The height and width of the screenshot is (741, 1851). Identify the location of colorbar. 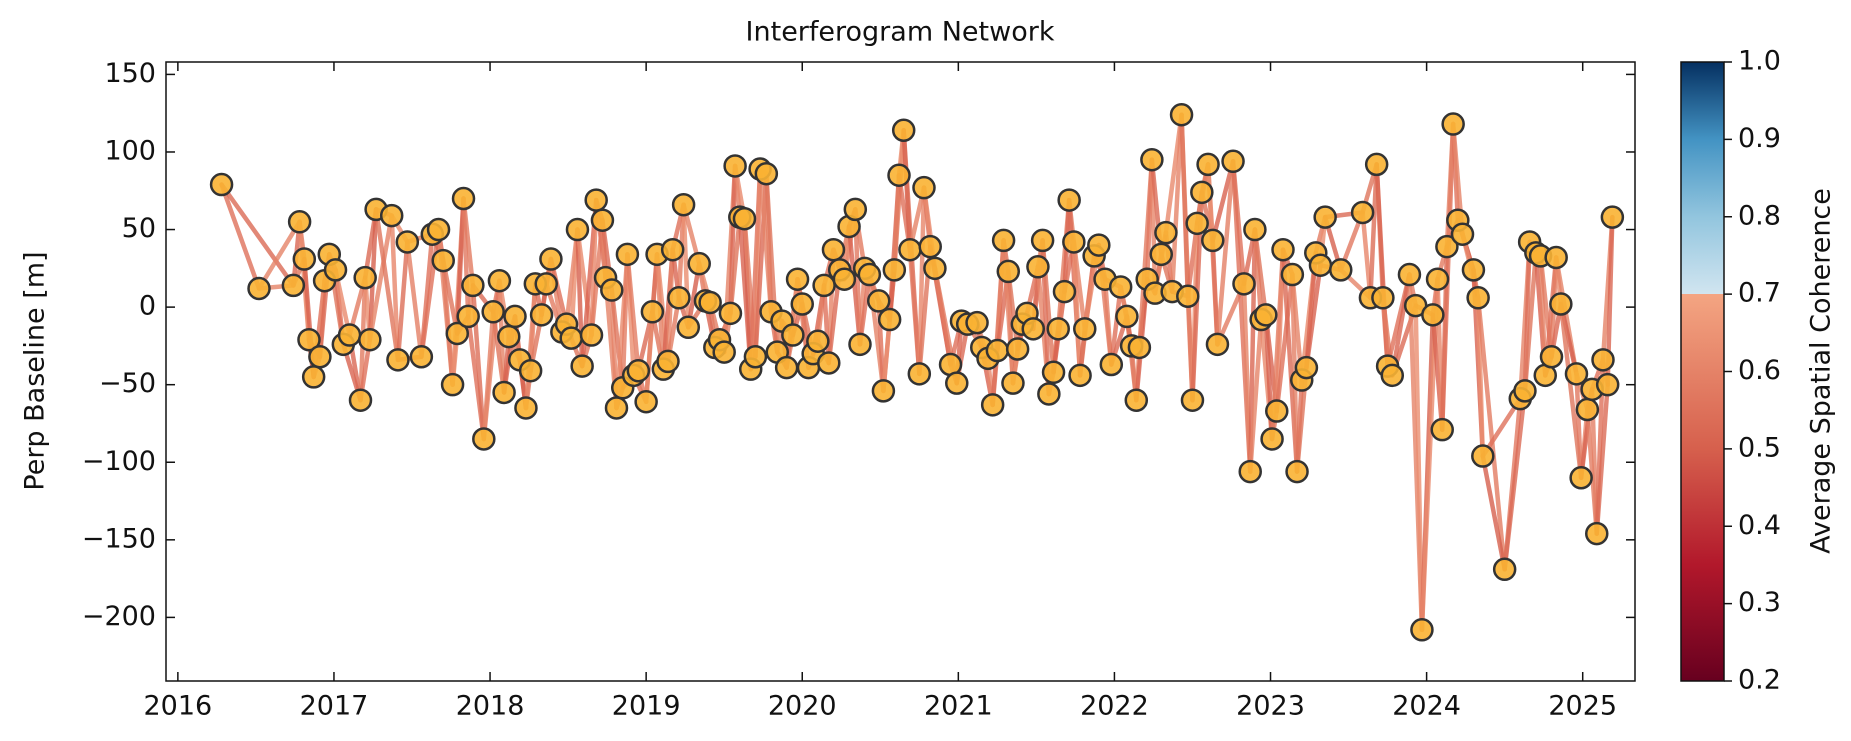
(1702, 371).